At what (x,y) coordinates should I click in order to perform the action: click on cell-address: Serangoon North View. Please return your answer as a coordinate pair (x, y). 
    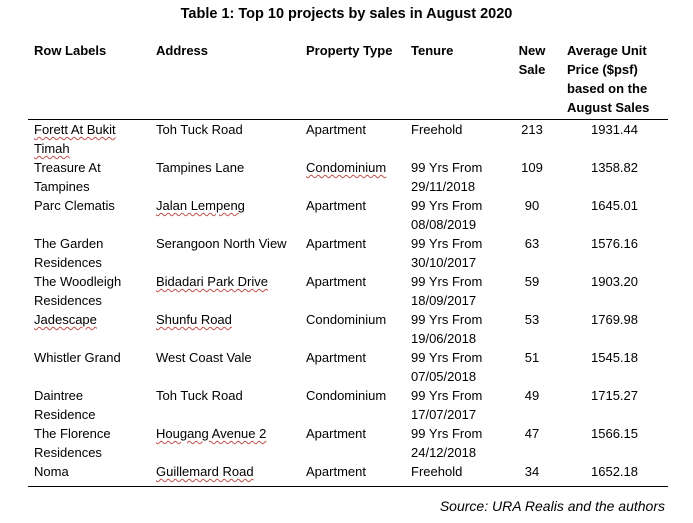
    Looking at the image, I should click on (221, 243).